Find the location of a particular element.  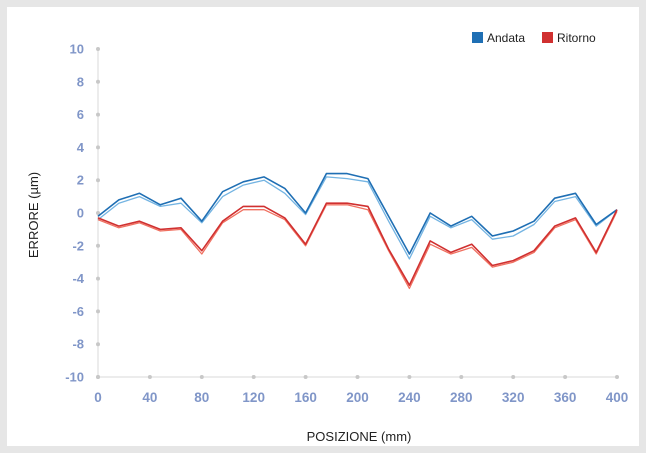

y-tick-label: 0 is located at coordinates (80, 213).